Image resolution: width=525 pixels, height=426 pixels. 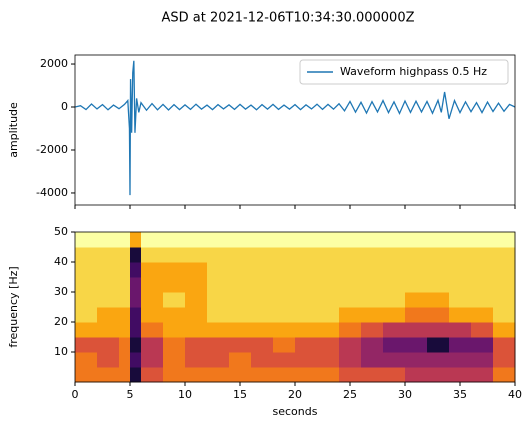 What do you see at coordinates (350, 394) in the screenshot?
I see `x-tick-label: 25` at bounding box center [350, 394].